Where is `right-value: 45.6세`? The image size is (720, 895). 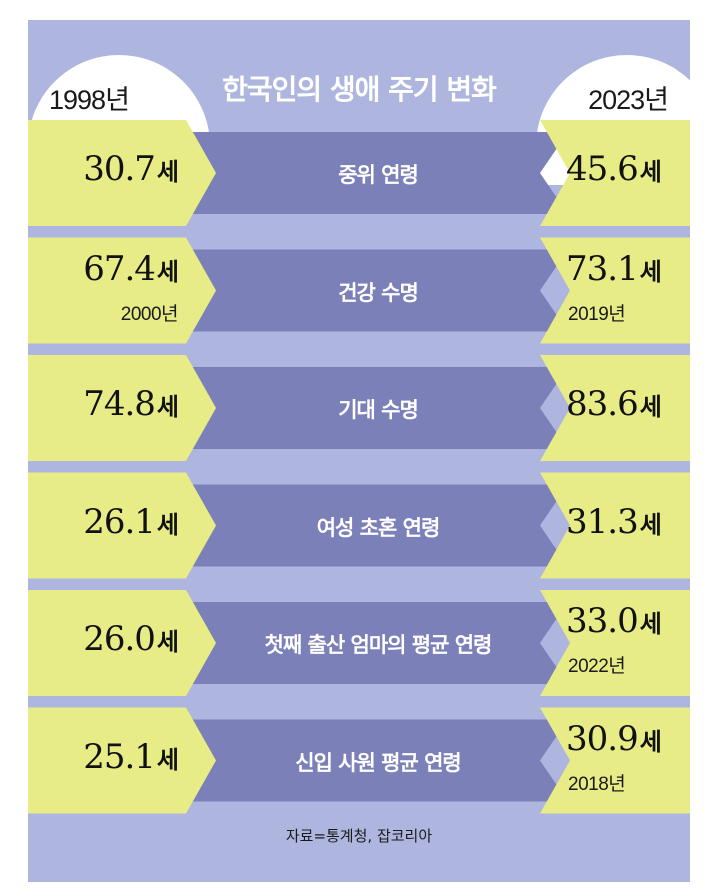 right-value: 45.6세 is located at coordinates (614, 169).